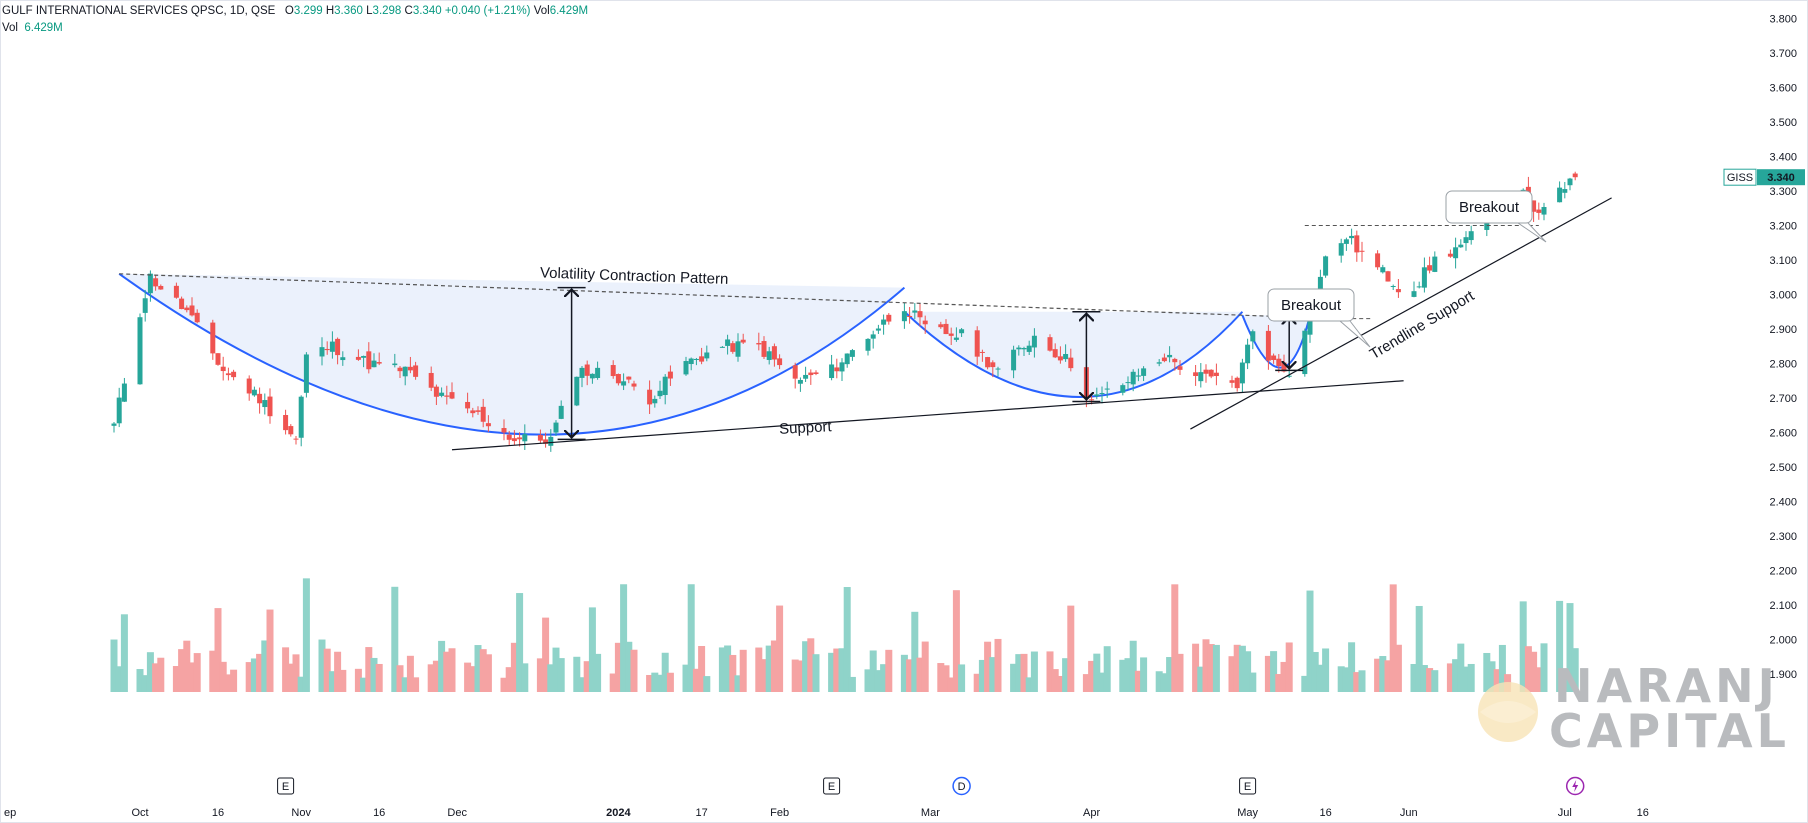 The height and width of the screenshot is (823, 1808). What do you see at coordinates (1319, 318) in the screenshot?
I see `breakout-callout-1: Breakout` at bounding box center [1319, 318].